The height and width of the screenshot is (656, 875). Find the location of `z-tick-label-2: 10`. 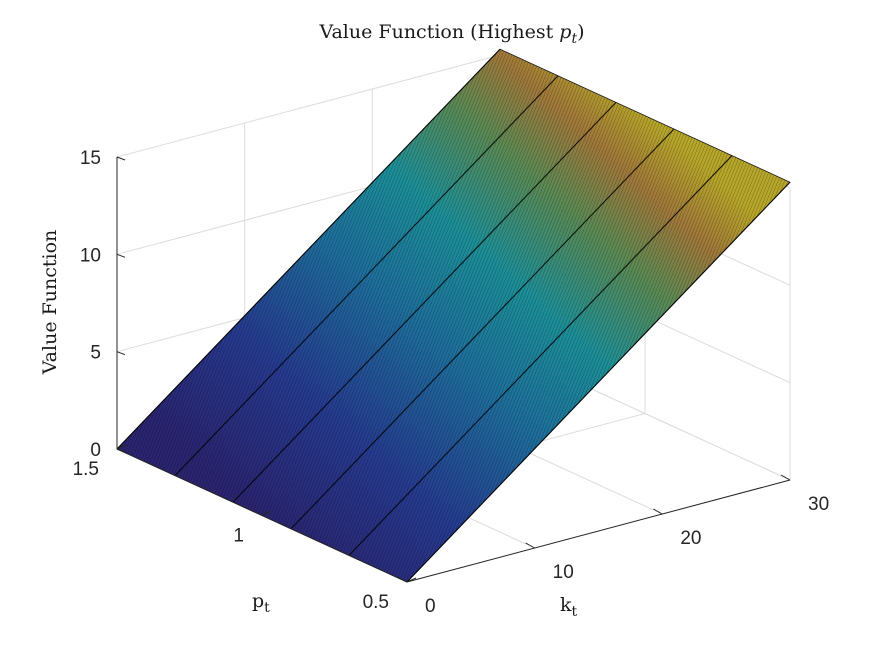

z-tick-label-2: 10 is located at coordinates (90, 255).